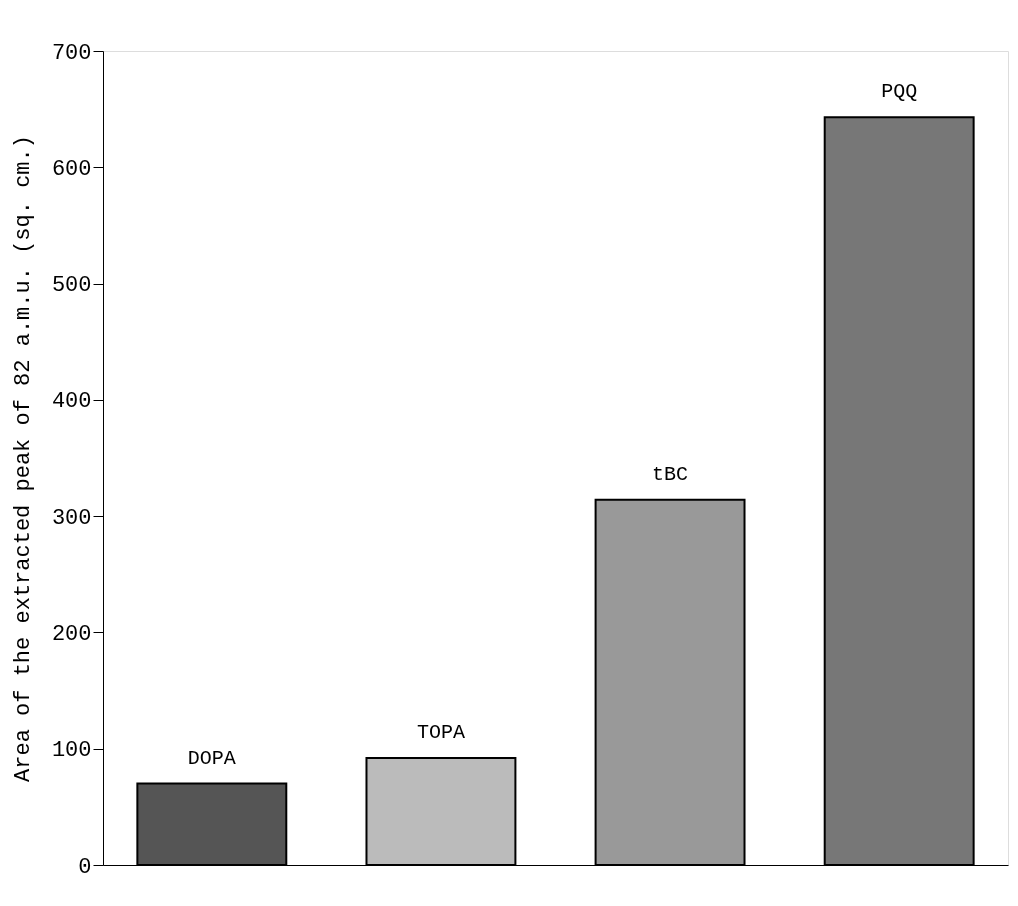 The height and width of the screenshot is (906, 1018). I want to click on y-tick-label: 600, so click(71, 169).